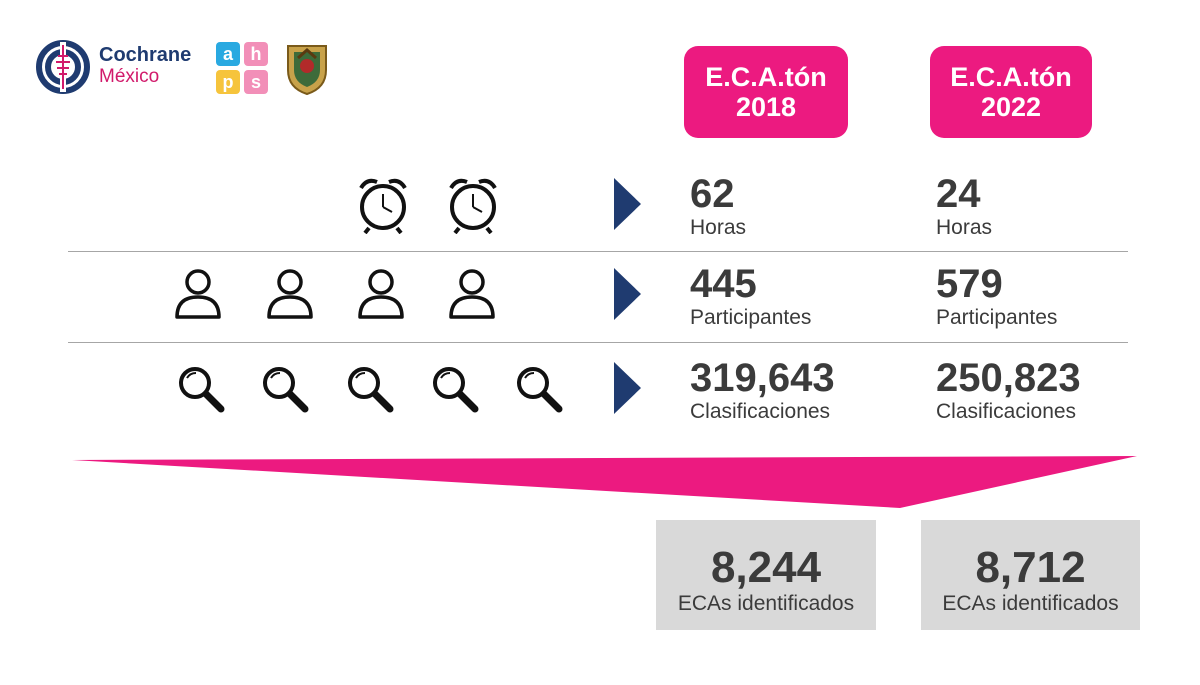 Image resolution: width=1200 pixels, height=685 pixels. Describe the element at coordinates (712, 194) in the screenshot. I see `stat-number: 62` at that location.